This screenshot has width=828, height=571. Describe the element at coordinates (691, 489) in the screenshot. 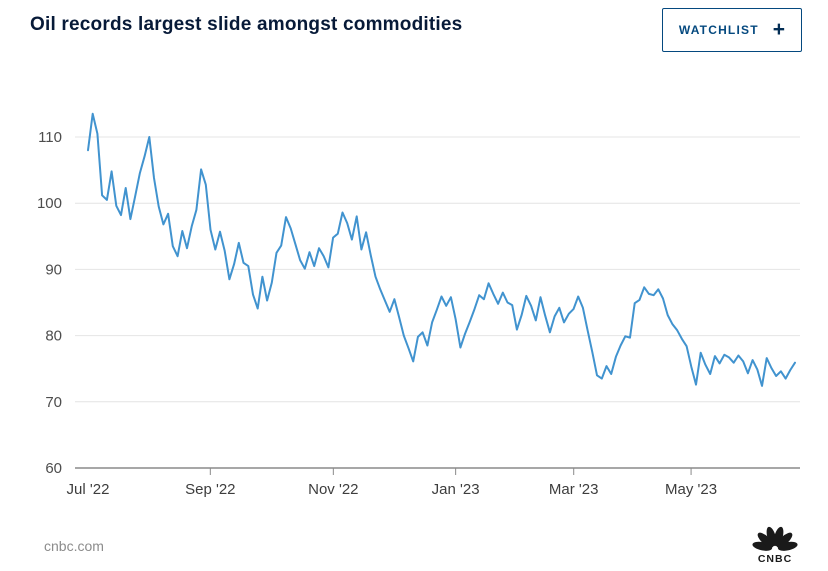

I see `x-tick-label: May '23` at that location.